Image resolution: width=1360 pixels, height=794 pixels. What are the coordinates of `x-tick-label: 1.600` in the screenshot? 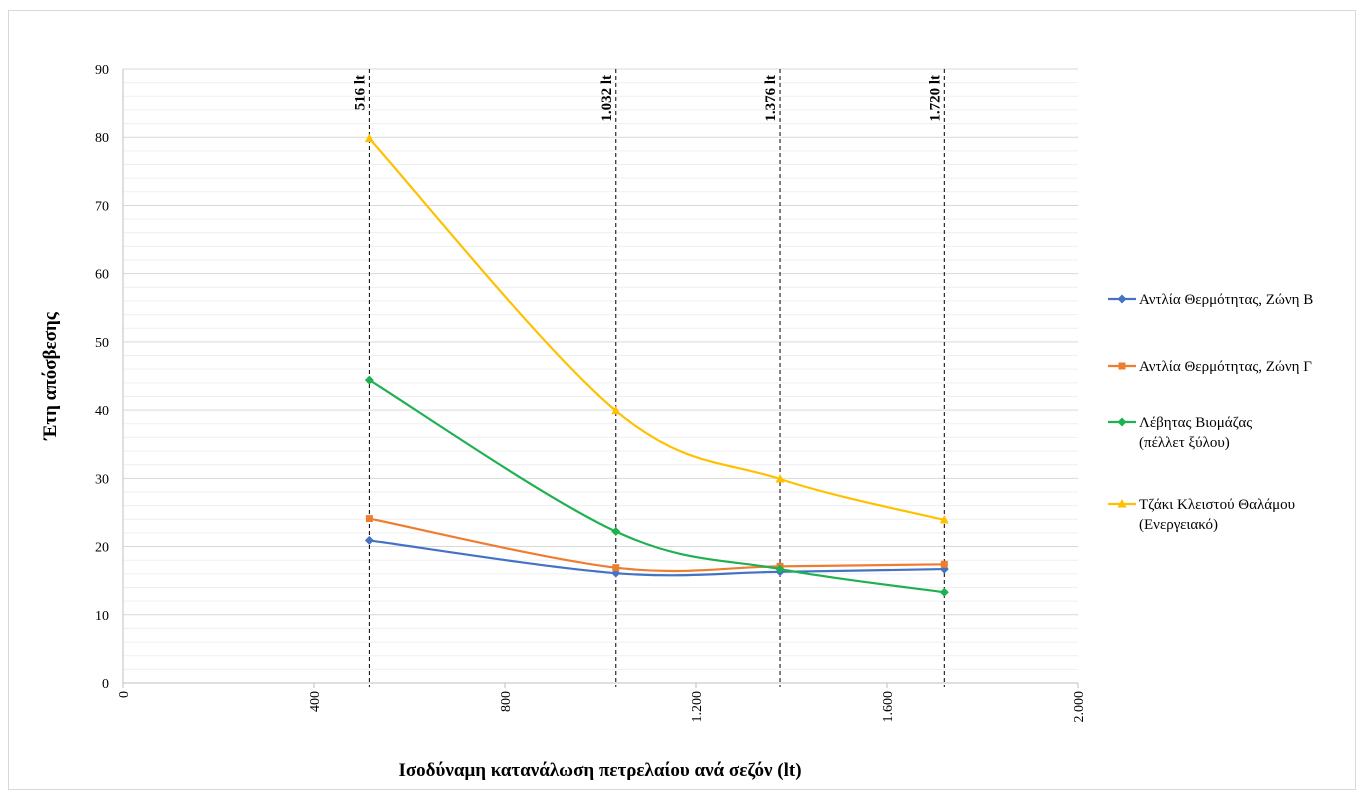 It's located at (888, 707).